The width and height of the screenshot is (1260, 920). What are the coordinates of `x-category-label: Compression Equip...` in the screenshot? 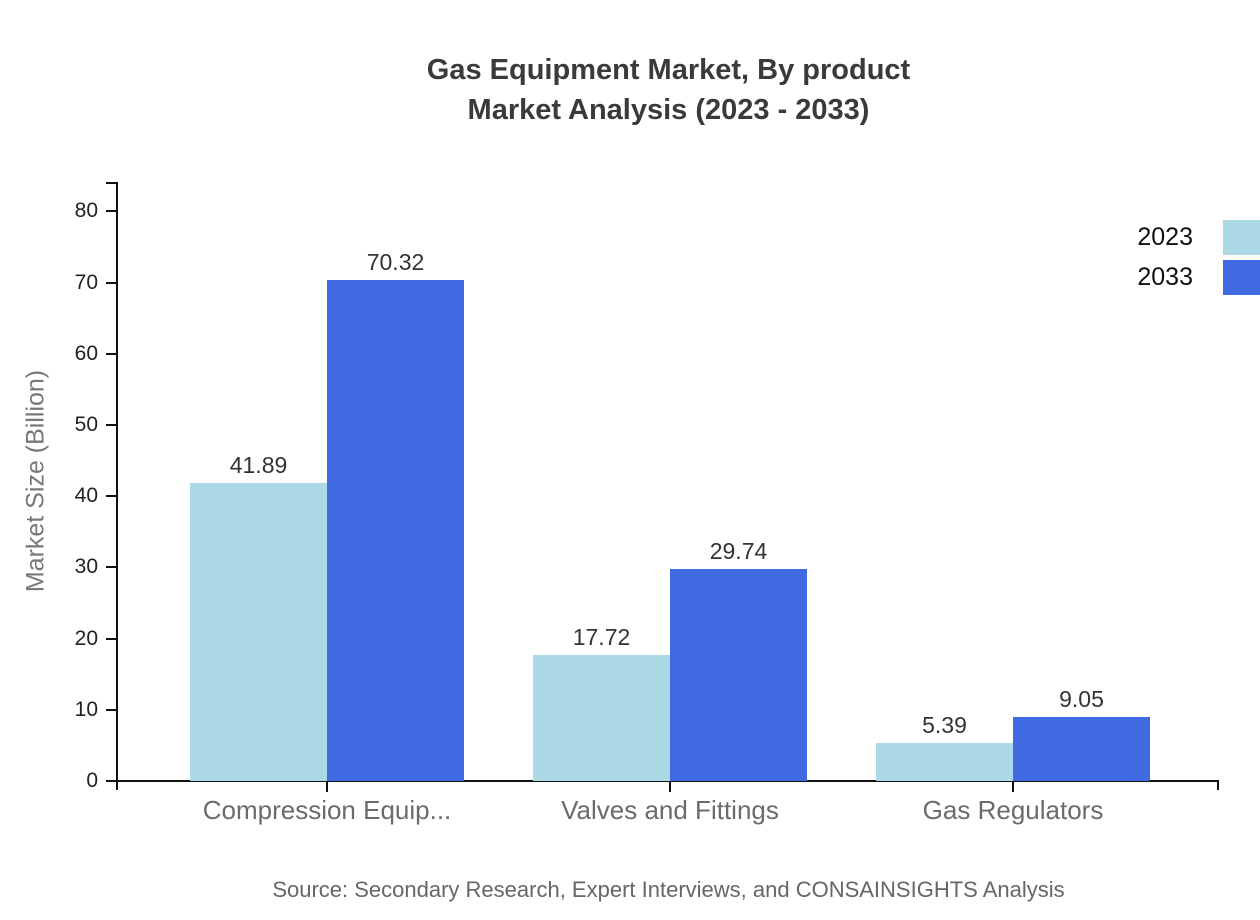 It's located at (327, 810).